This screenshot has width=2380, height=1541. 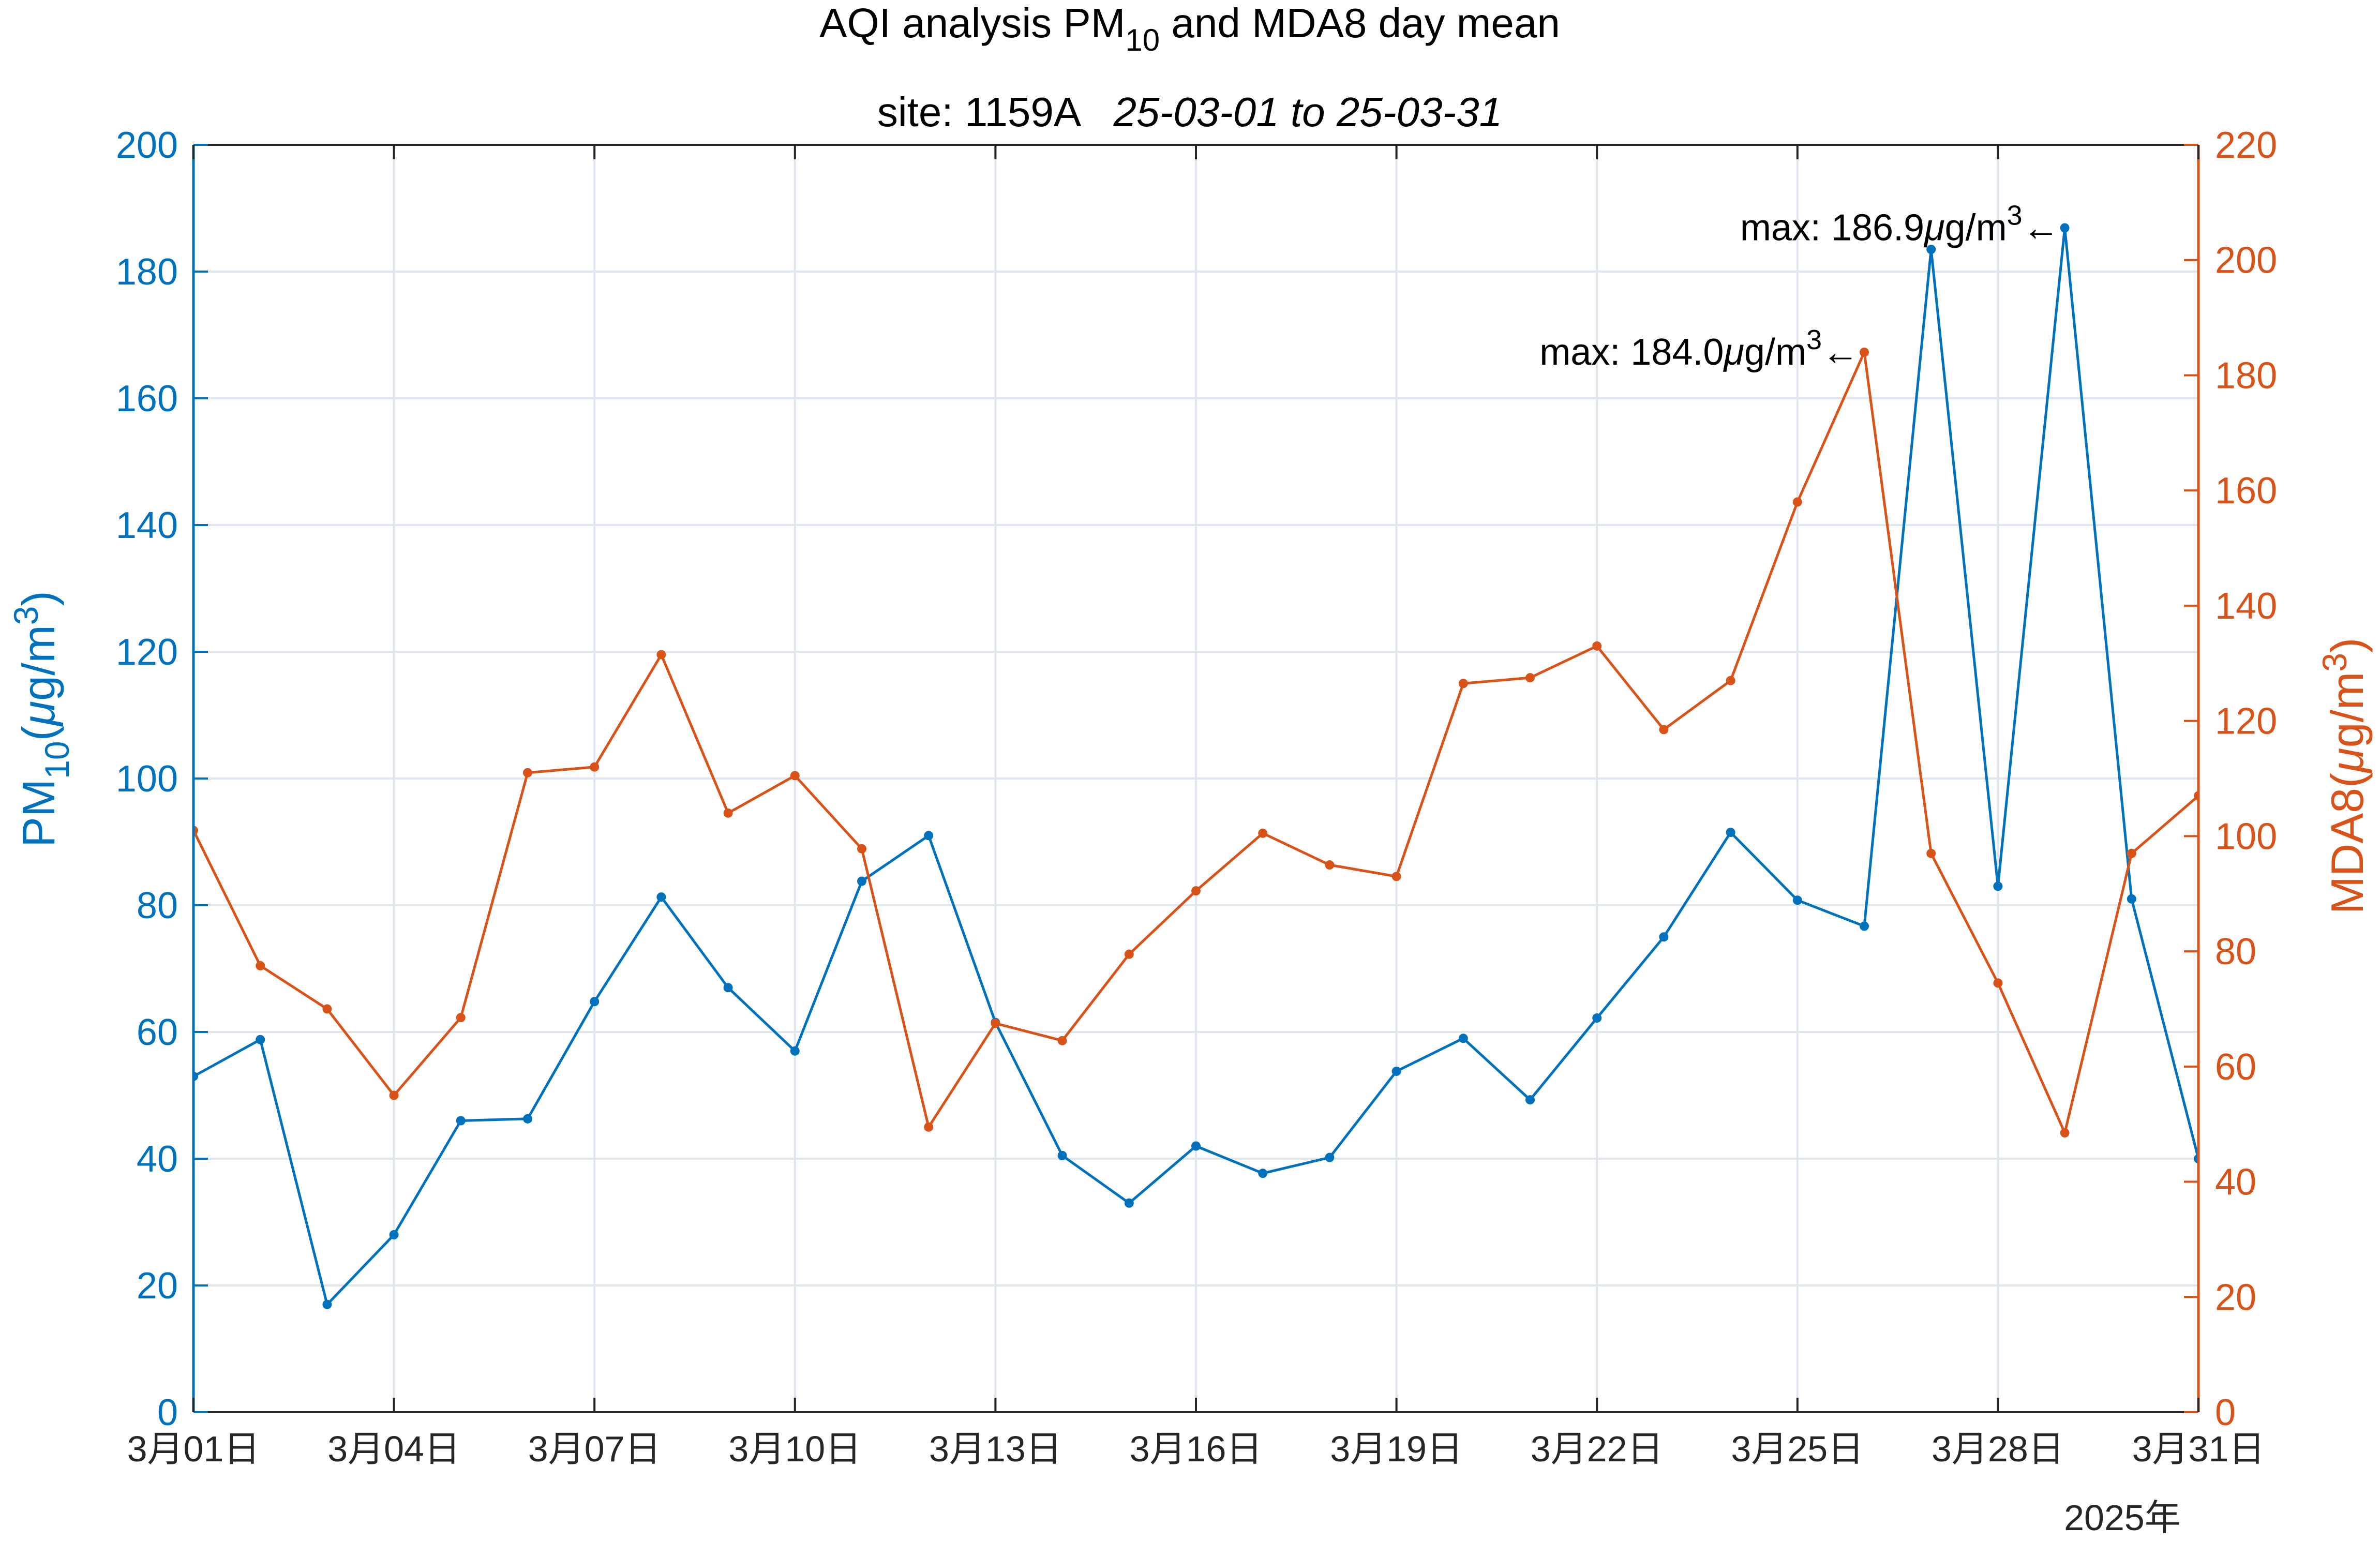 I want to click on y-right-label-close: ), so click(x=2347, y=646).